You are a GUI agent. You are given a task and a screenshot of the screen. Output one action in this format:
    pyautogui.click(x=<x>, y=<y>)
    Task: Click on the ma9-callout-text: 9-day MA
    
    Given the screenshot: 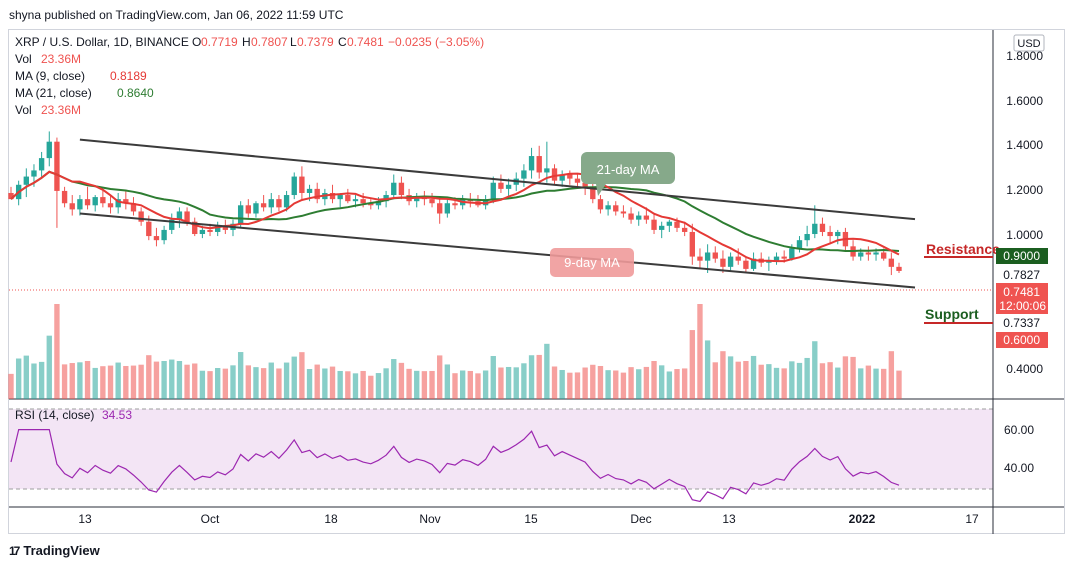 What is the action you would take?
    pyautogui.click(x=592, y=262)
    